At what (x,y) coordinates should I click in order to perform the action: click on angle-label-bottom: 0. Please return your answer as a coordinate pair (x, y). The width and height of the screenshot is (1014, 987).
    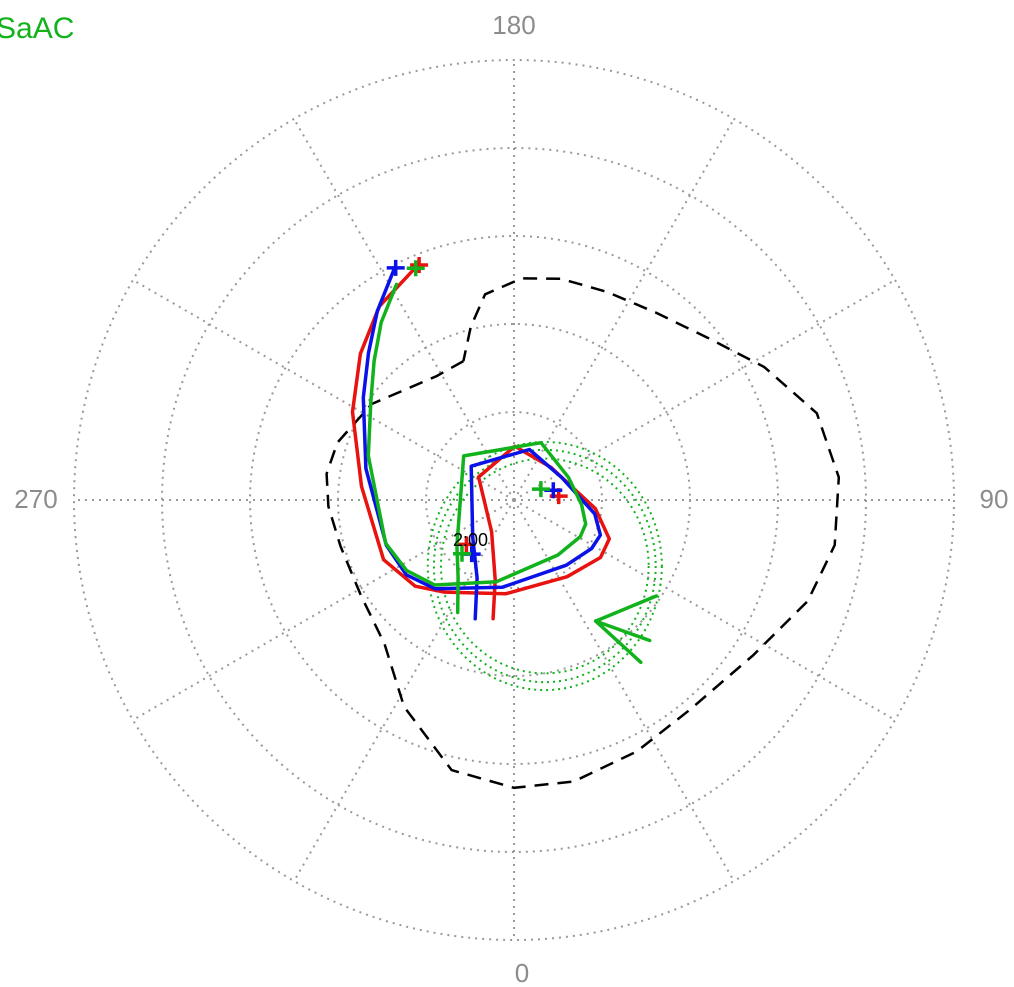
    Looking at the image, I should click on (522, 972).